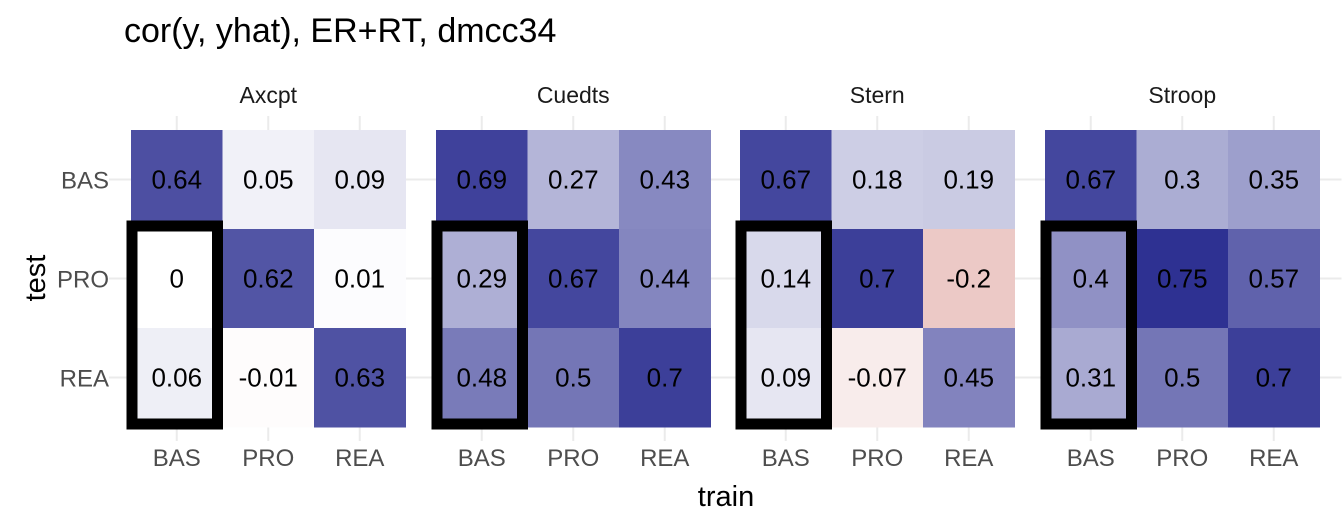 The height and width of the screenshot is (528, 1344). I want to click on cell-value-label: 0.69, so click(481, 180).